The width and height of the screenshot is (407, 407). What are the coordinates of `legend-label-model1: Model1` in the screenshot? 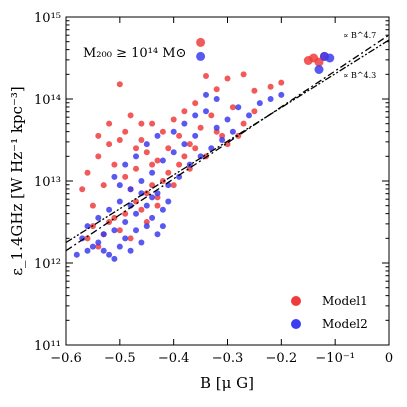 It's located at (345, 301).